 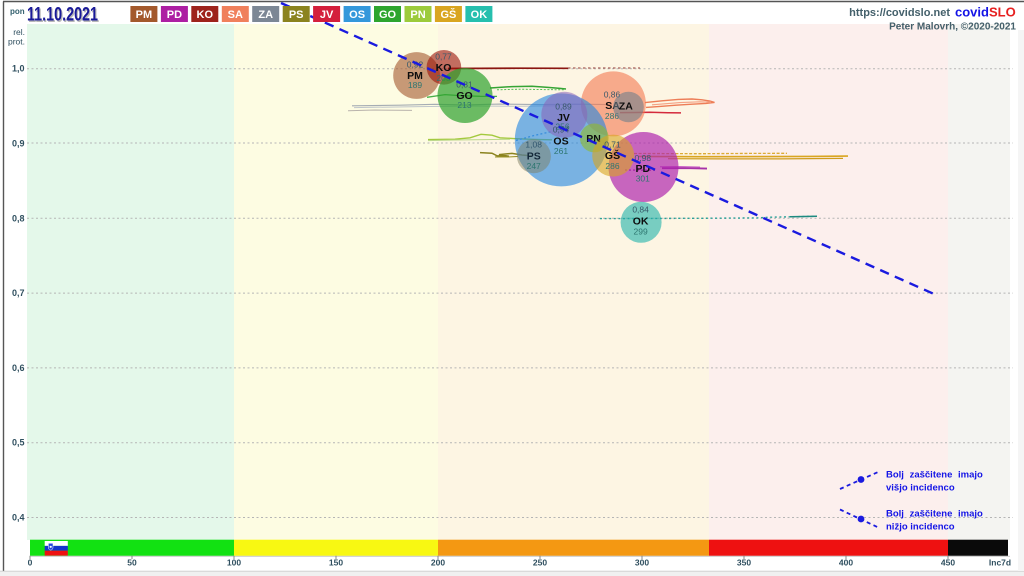 I want to click on svg-text: PD, so click(x=174, y=15).